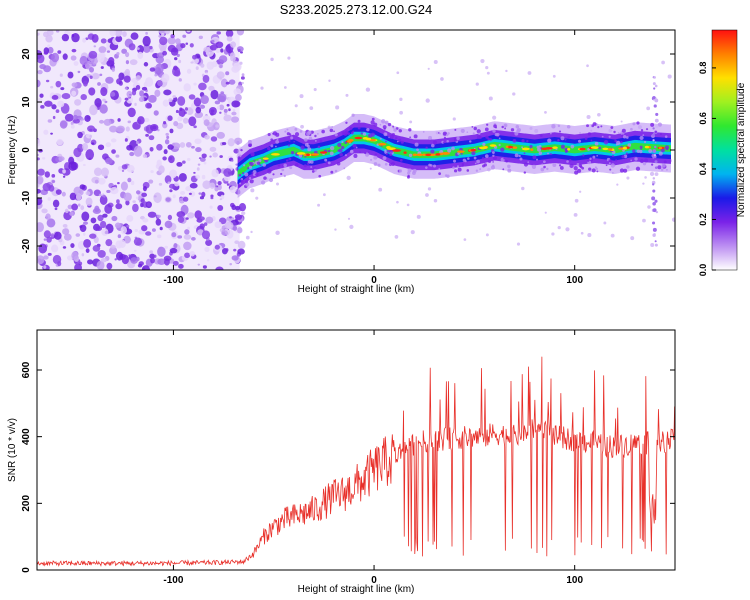 This screenshot has width=750, height=600. What do you see at coordinates (374, 580) in the screenshot?
I see `x-tick-label: 0` at bounding box center [374, 580].